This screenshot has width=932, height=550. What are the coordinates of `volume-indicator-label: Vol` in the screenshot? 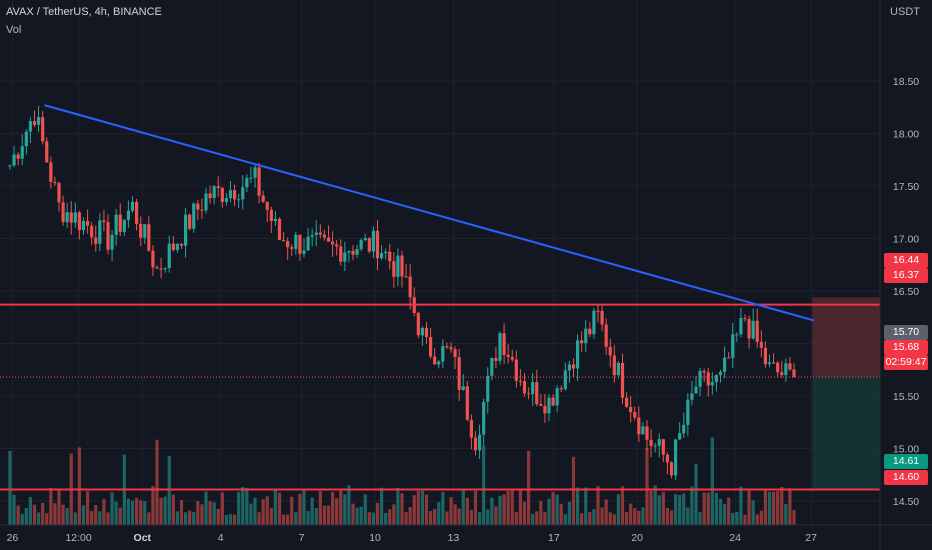 It's located at (14, 30).